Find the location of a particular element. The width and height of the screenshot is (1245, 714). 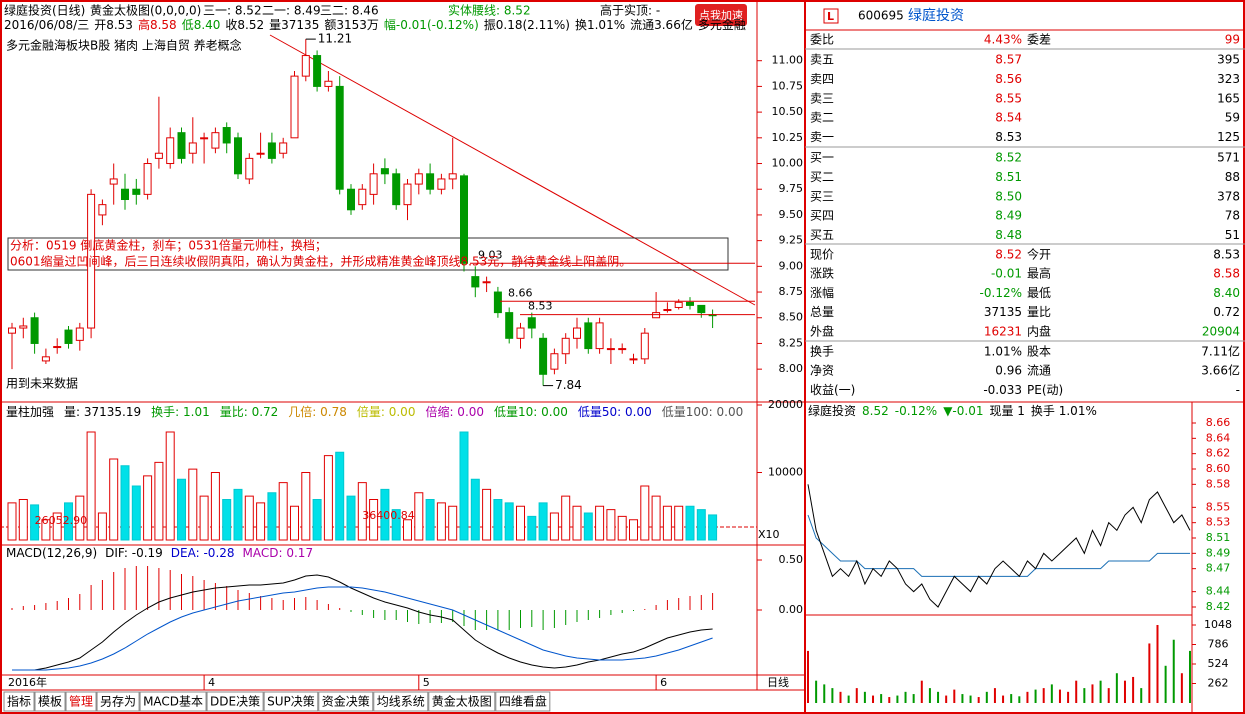

quote-label: 委差 is located at coordinates (1039, 40).